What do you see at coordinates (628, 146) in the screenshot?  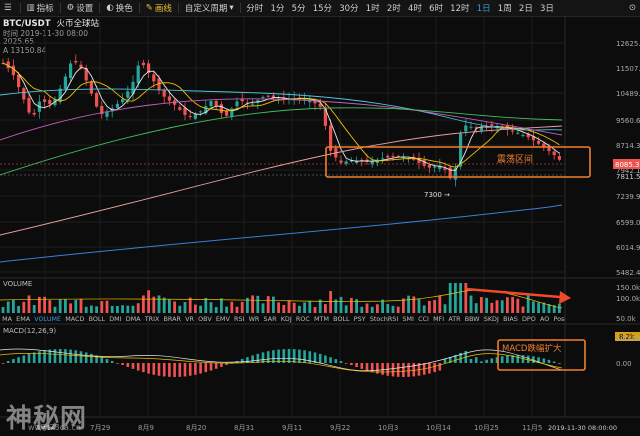 I see `price-tick-label: 8714.37` at bounding box center [628, 146].